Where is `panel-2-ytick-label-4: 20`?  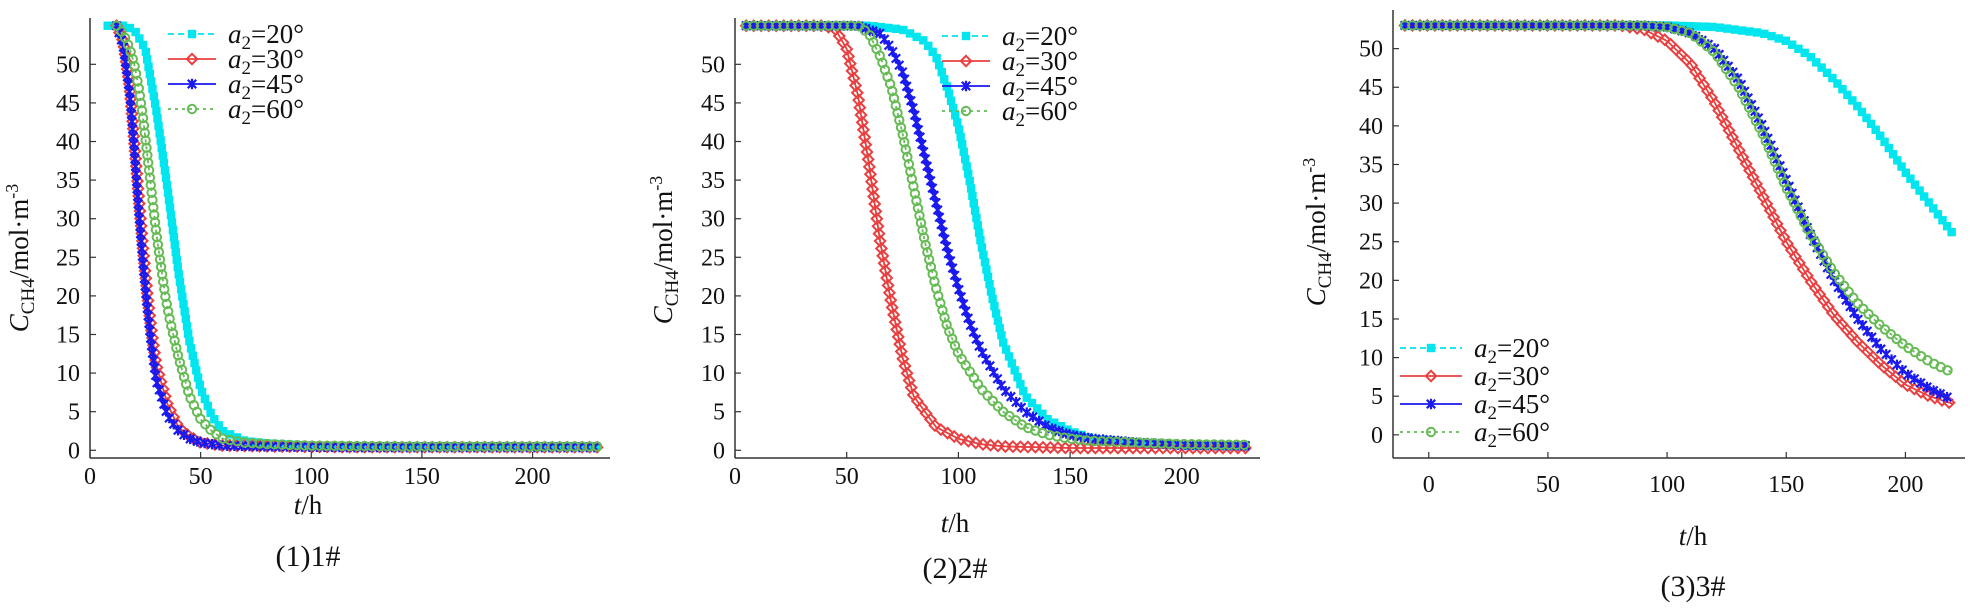 panel-2-ytick-label-4: 20 is located at coordinates (713, 297).